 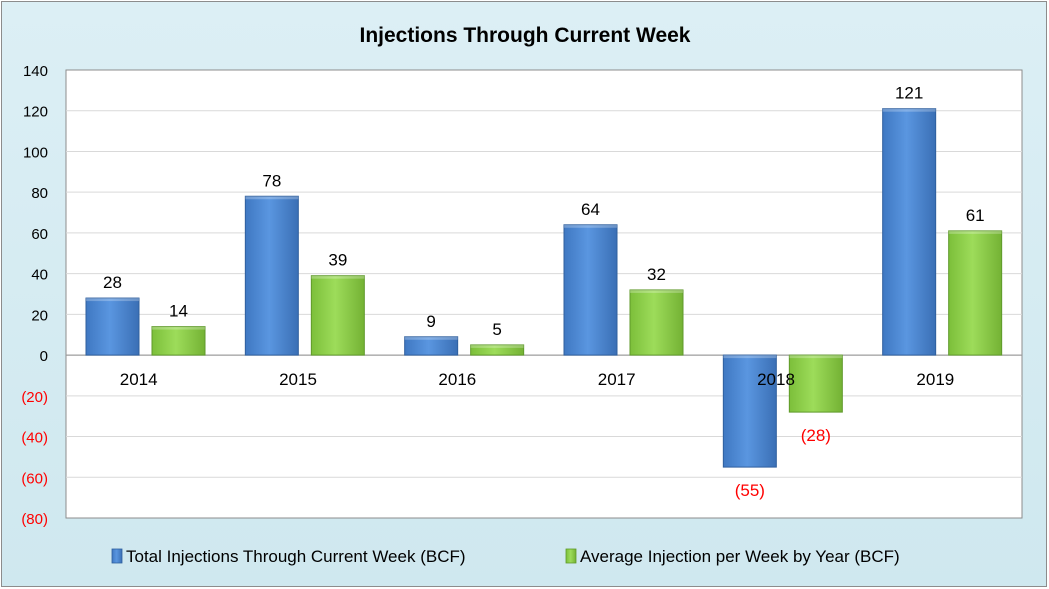 I want to click on y-tick-label: 0, so click(x=44, y=356).